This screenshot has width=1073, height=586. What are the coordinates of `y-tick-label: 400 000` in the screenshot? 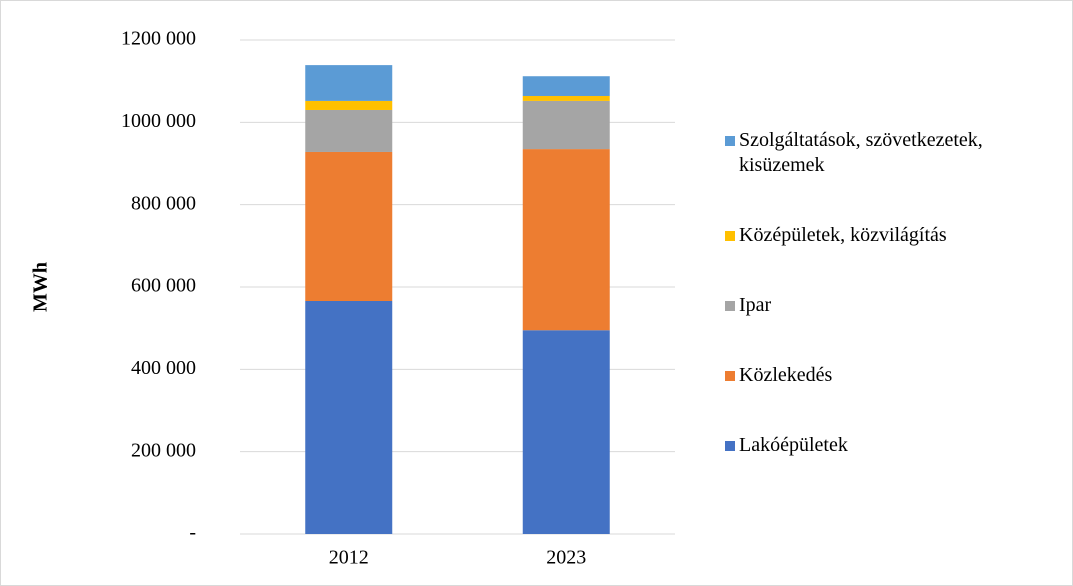 It's located at (163, 368).